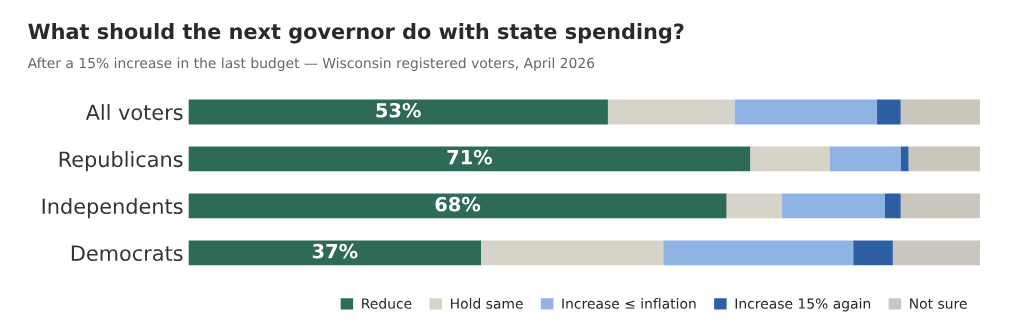  Describe the element at coordinates (487, 303) in the screenshot. I see `legend-label: Hold same` at that location.